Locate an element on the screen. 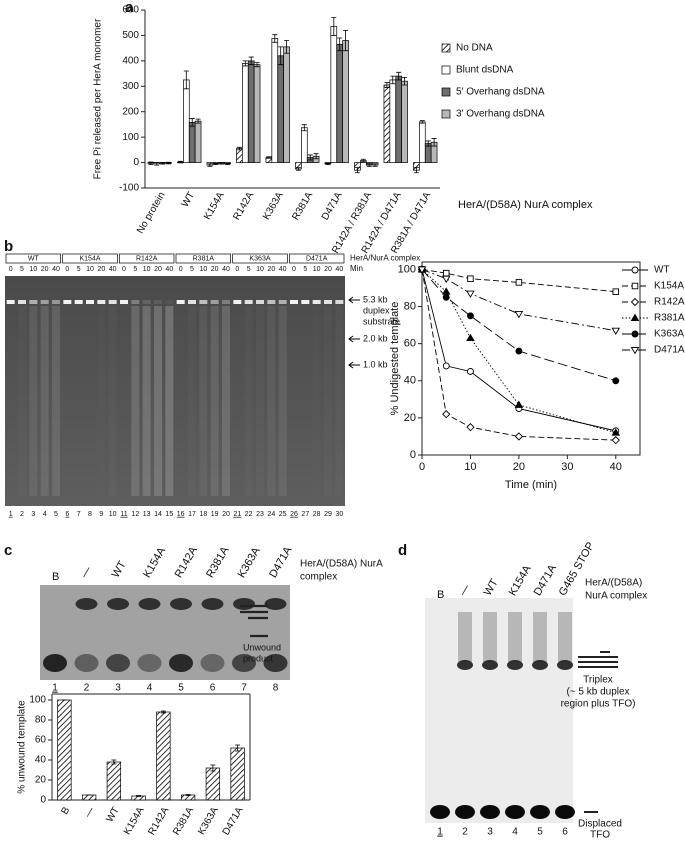 The image size is (685, 845). y-tick-label: 80 is located at coordinates (41, 720).